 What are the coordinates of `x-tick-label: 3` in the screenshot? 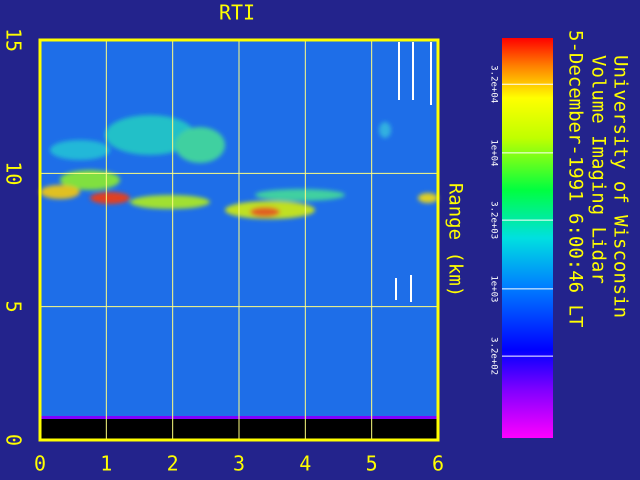 It's located at (239, 464).